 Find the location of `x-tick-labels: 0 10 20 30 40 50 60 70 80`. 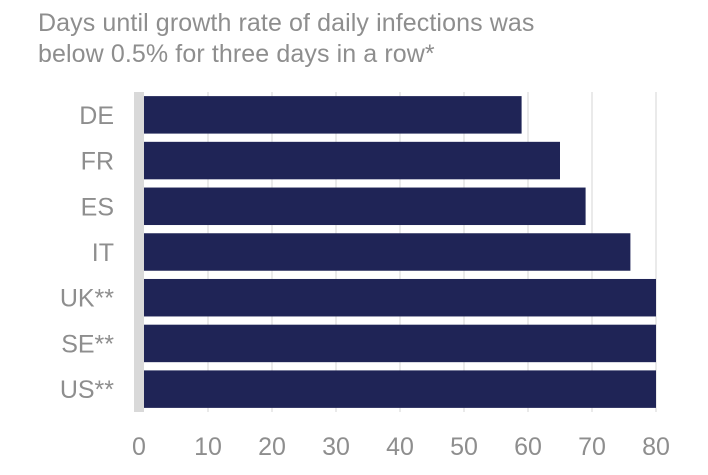

x-tick-labels: 0 10 20 30 40 50 60 70 80 is located at coordinates (401, 447).